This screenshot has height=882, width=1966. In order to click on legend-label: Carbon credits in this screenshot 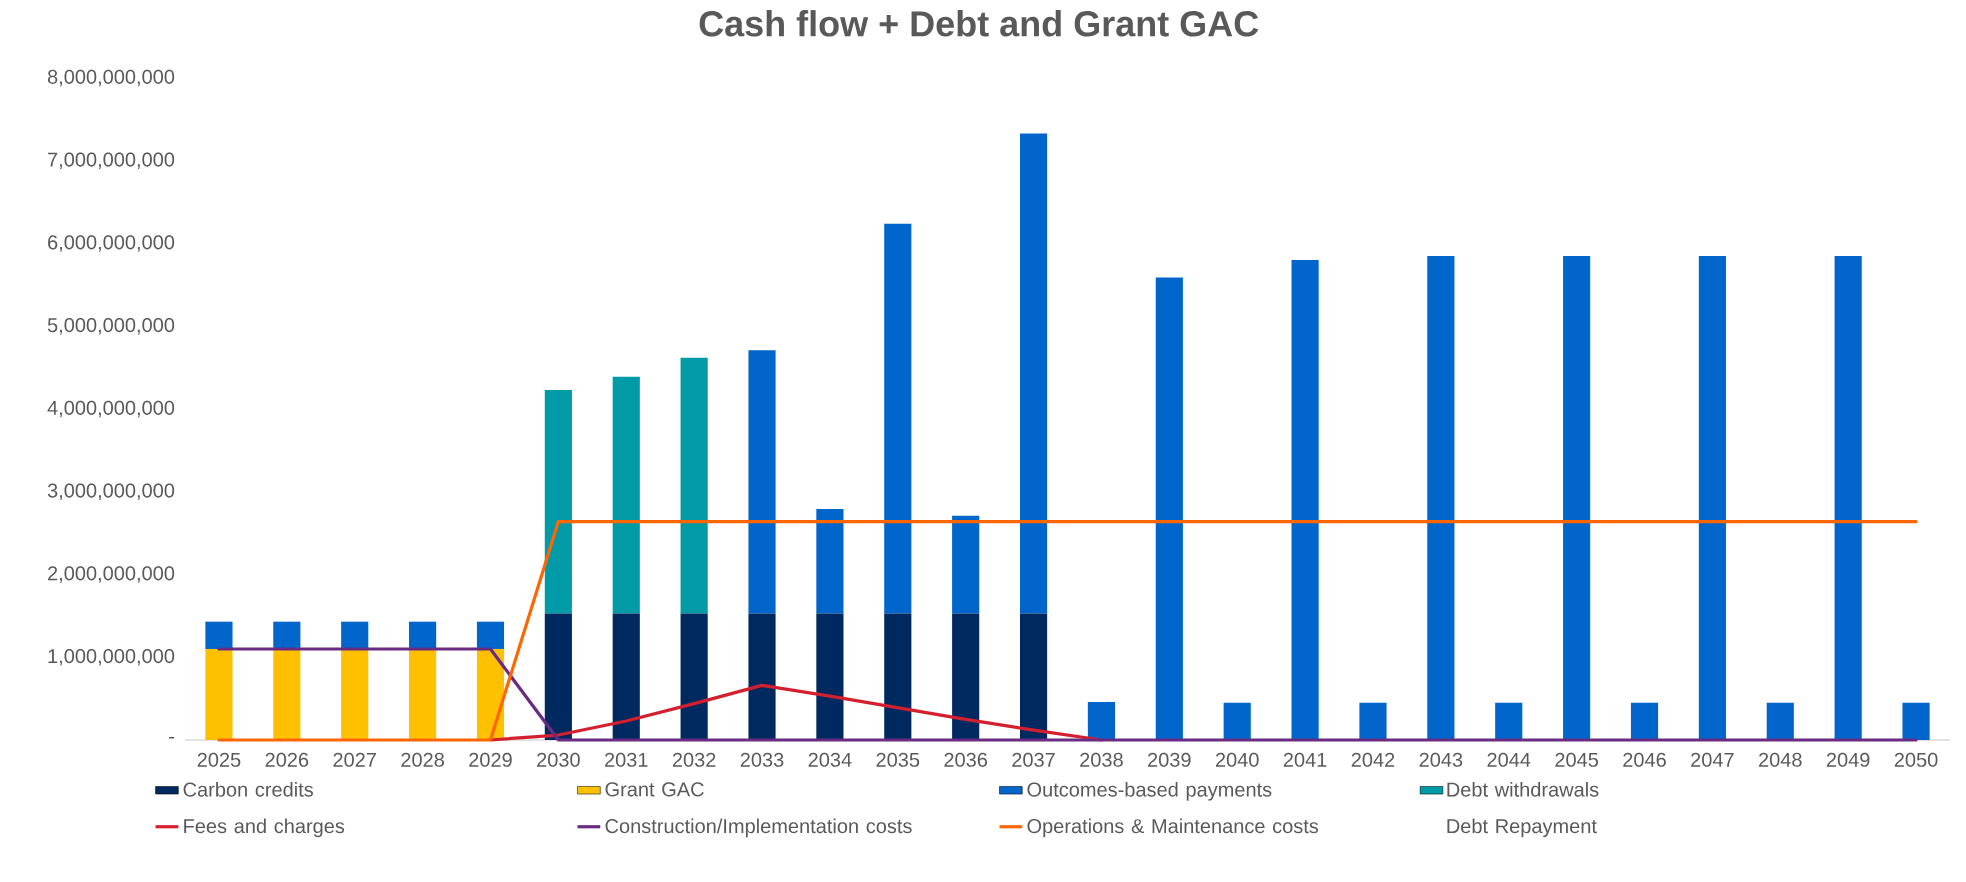, I will do `click(248, 789)`.